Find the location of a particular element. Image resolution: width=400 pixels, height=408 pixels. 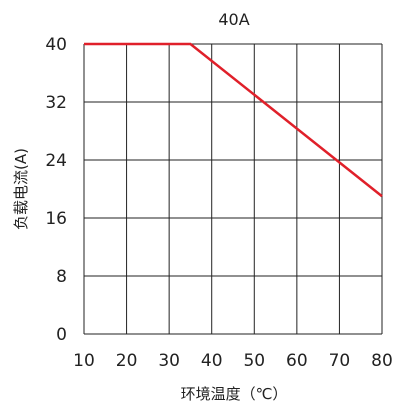

x-tick-label: 30 is located at coordinates (169, 361).